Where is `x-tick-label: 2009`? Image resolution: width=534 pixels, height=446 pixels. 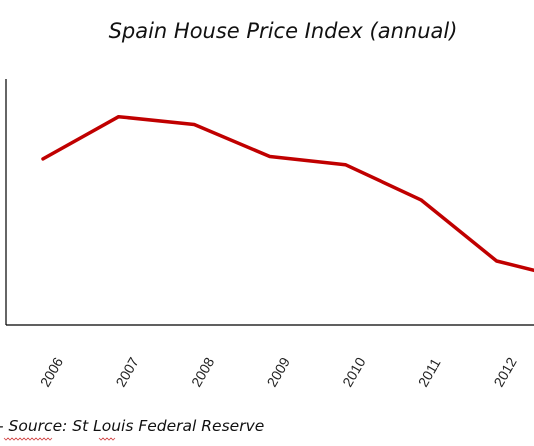 x-tick-label: 2009 is located at coordinates (279, 371).